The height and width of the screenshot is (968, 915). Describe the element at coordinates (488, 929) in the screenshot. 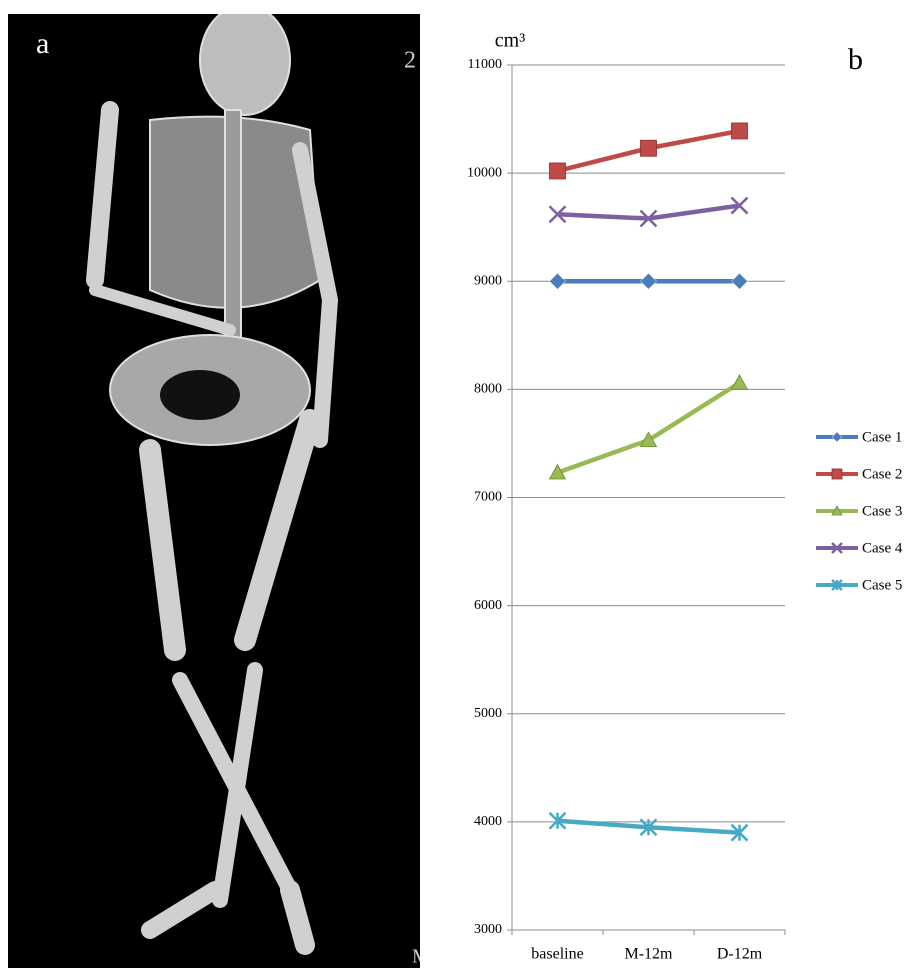

I see `y-tick-label: 3000` at that location.